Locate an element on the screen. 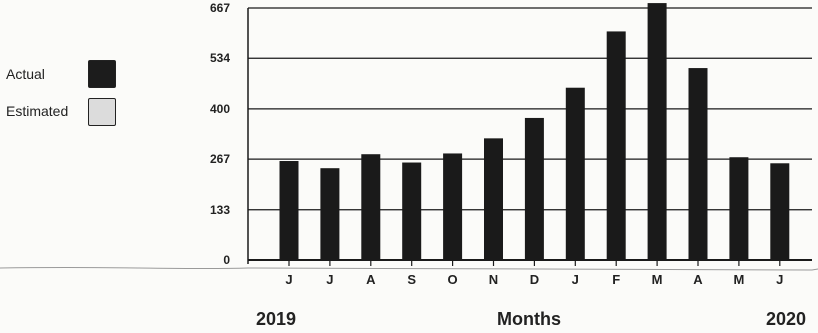 This screenshot has width=818, height=333. y-tick-label: 534 is located at coordinates (220, 58).